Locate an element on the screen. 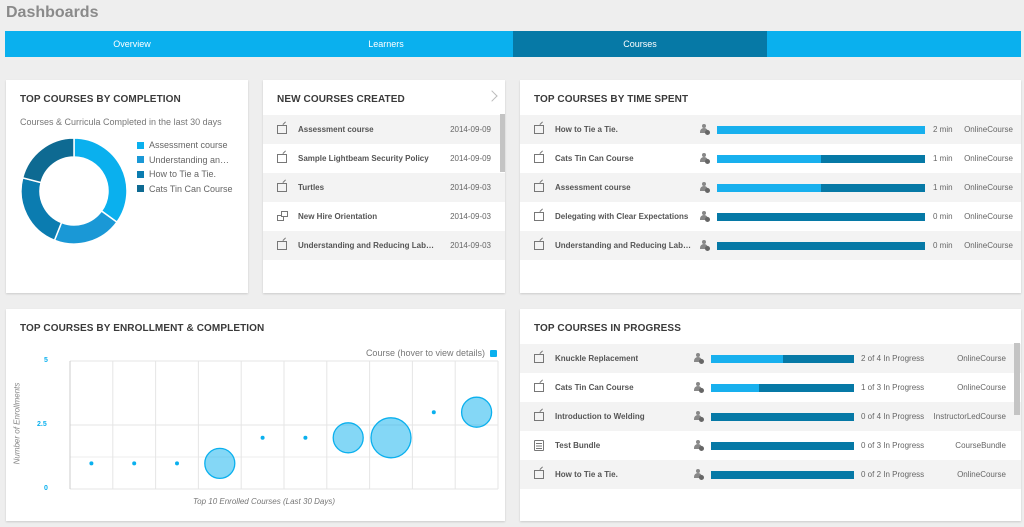  list-item: Assessment course 2014-09-09 is located at coordinates (384, 129).